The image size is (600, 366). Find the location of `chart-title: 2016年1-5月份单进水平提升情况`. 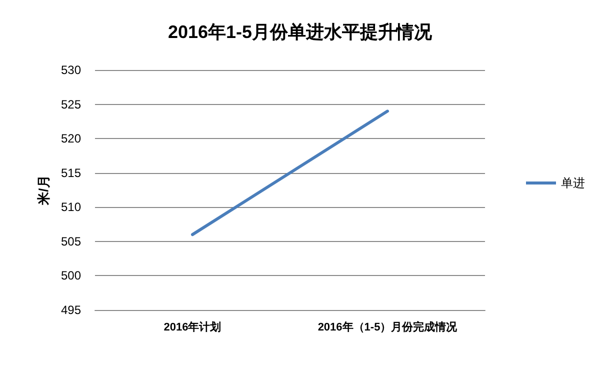

chart-title: 2016年1-5月份单进水平提升情况 is located at coordinates (301, 32).